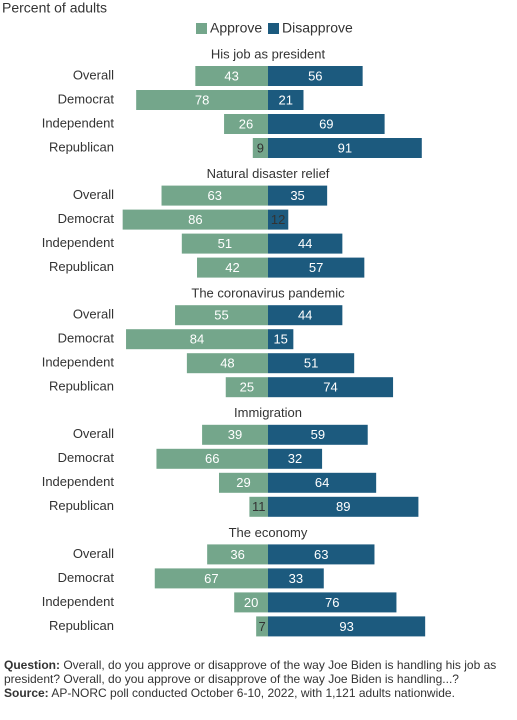 The width and height of the screenshot is (517, 720). I want to click on value-label: 21, so click(286, 99).